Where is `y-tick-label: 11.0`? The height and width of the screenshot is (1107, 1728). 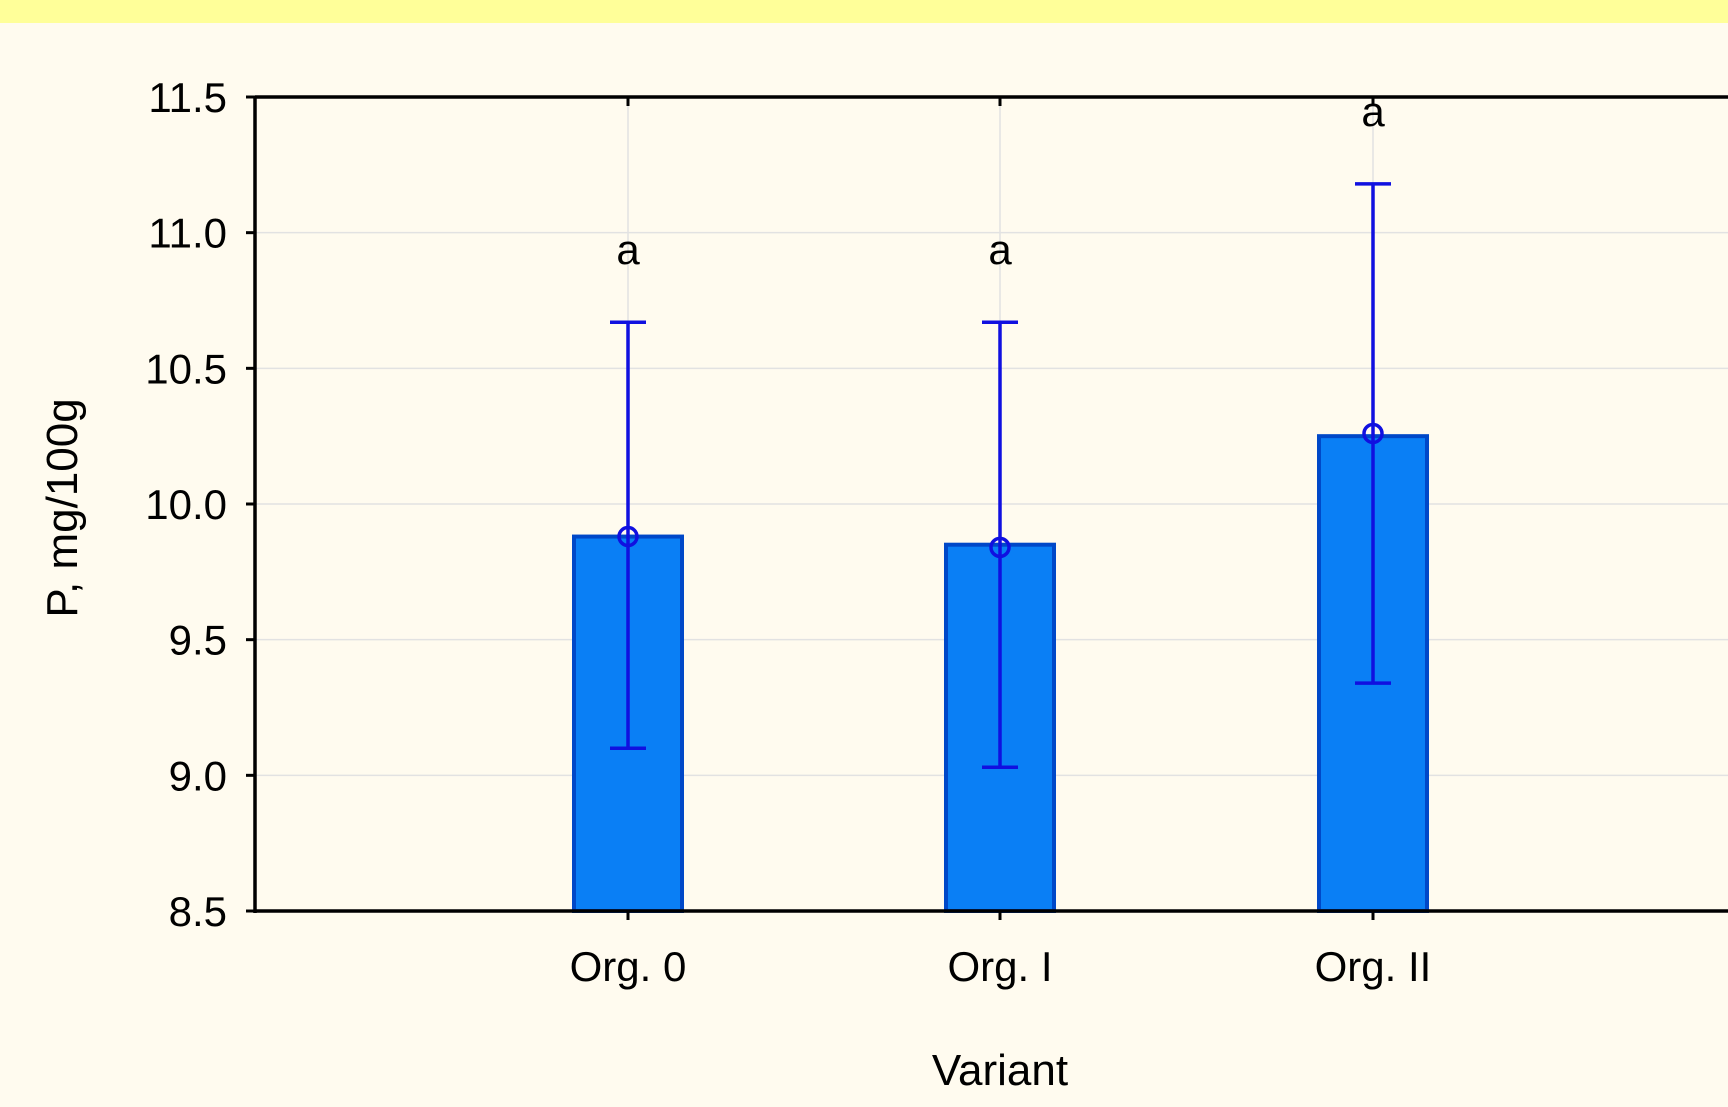 y-tick-label: 11.0 is located at coordinates (187, 233).